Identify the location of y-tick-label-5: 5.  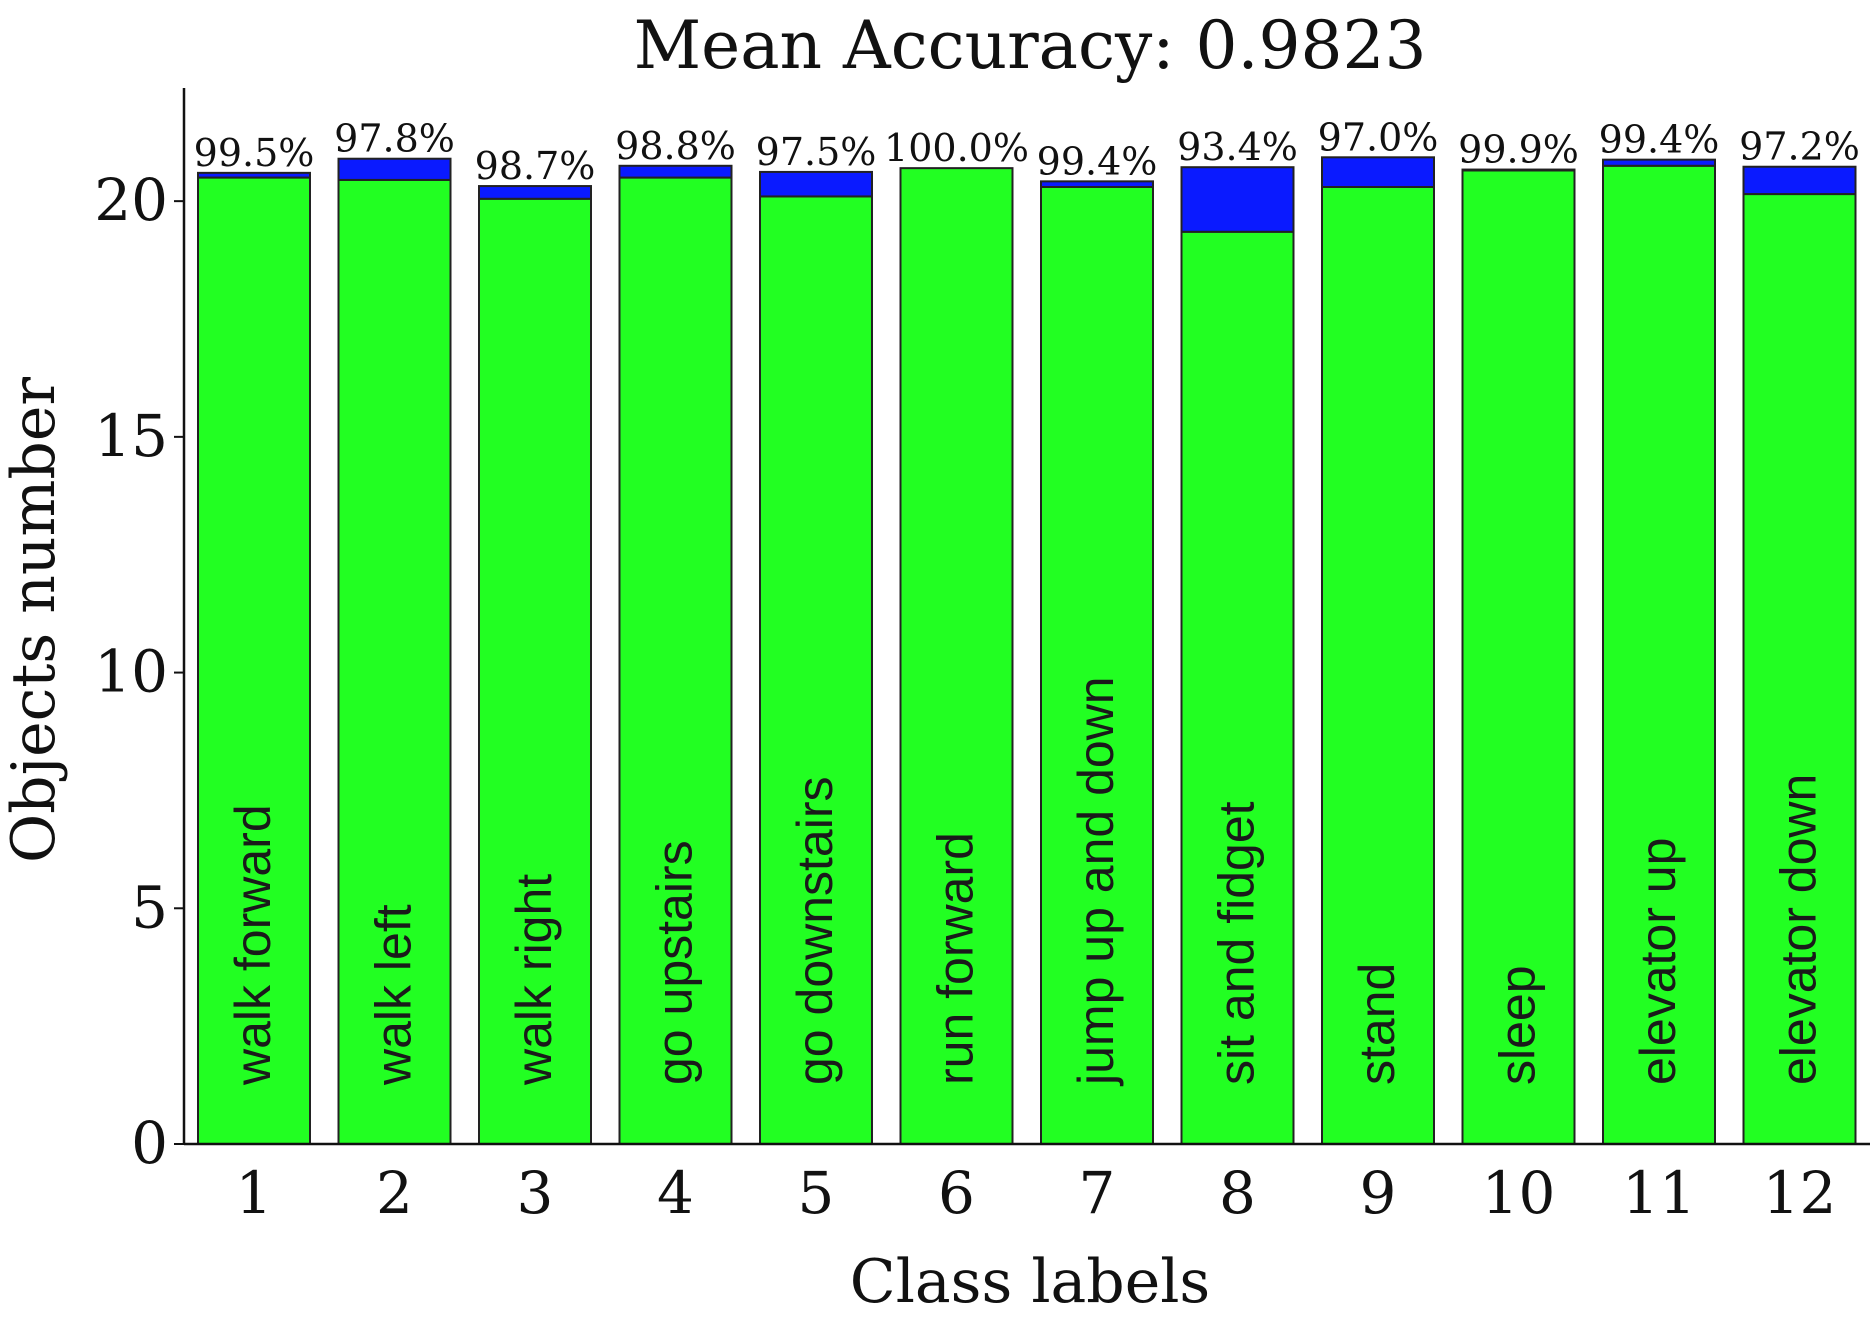
(149, 907).